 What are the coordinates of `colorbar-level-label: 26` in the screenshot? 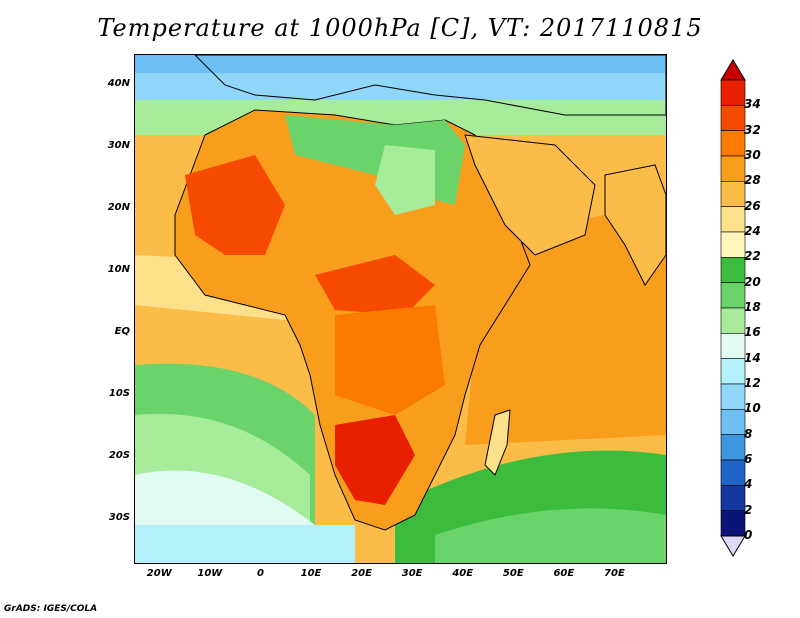 It's located at (752, 205).